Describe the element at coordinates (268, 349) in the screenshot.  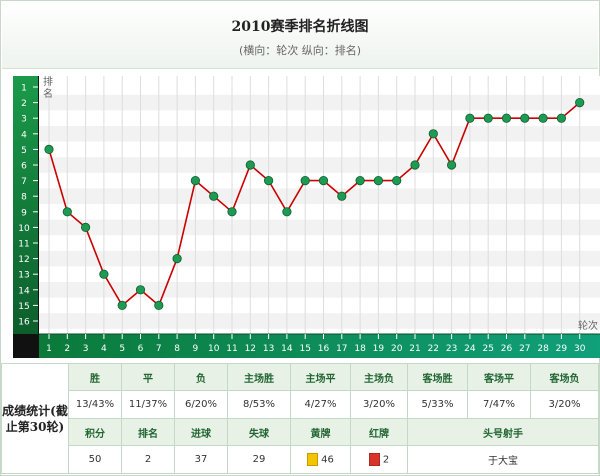
I see `x-tick-label: 13` at that location.